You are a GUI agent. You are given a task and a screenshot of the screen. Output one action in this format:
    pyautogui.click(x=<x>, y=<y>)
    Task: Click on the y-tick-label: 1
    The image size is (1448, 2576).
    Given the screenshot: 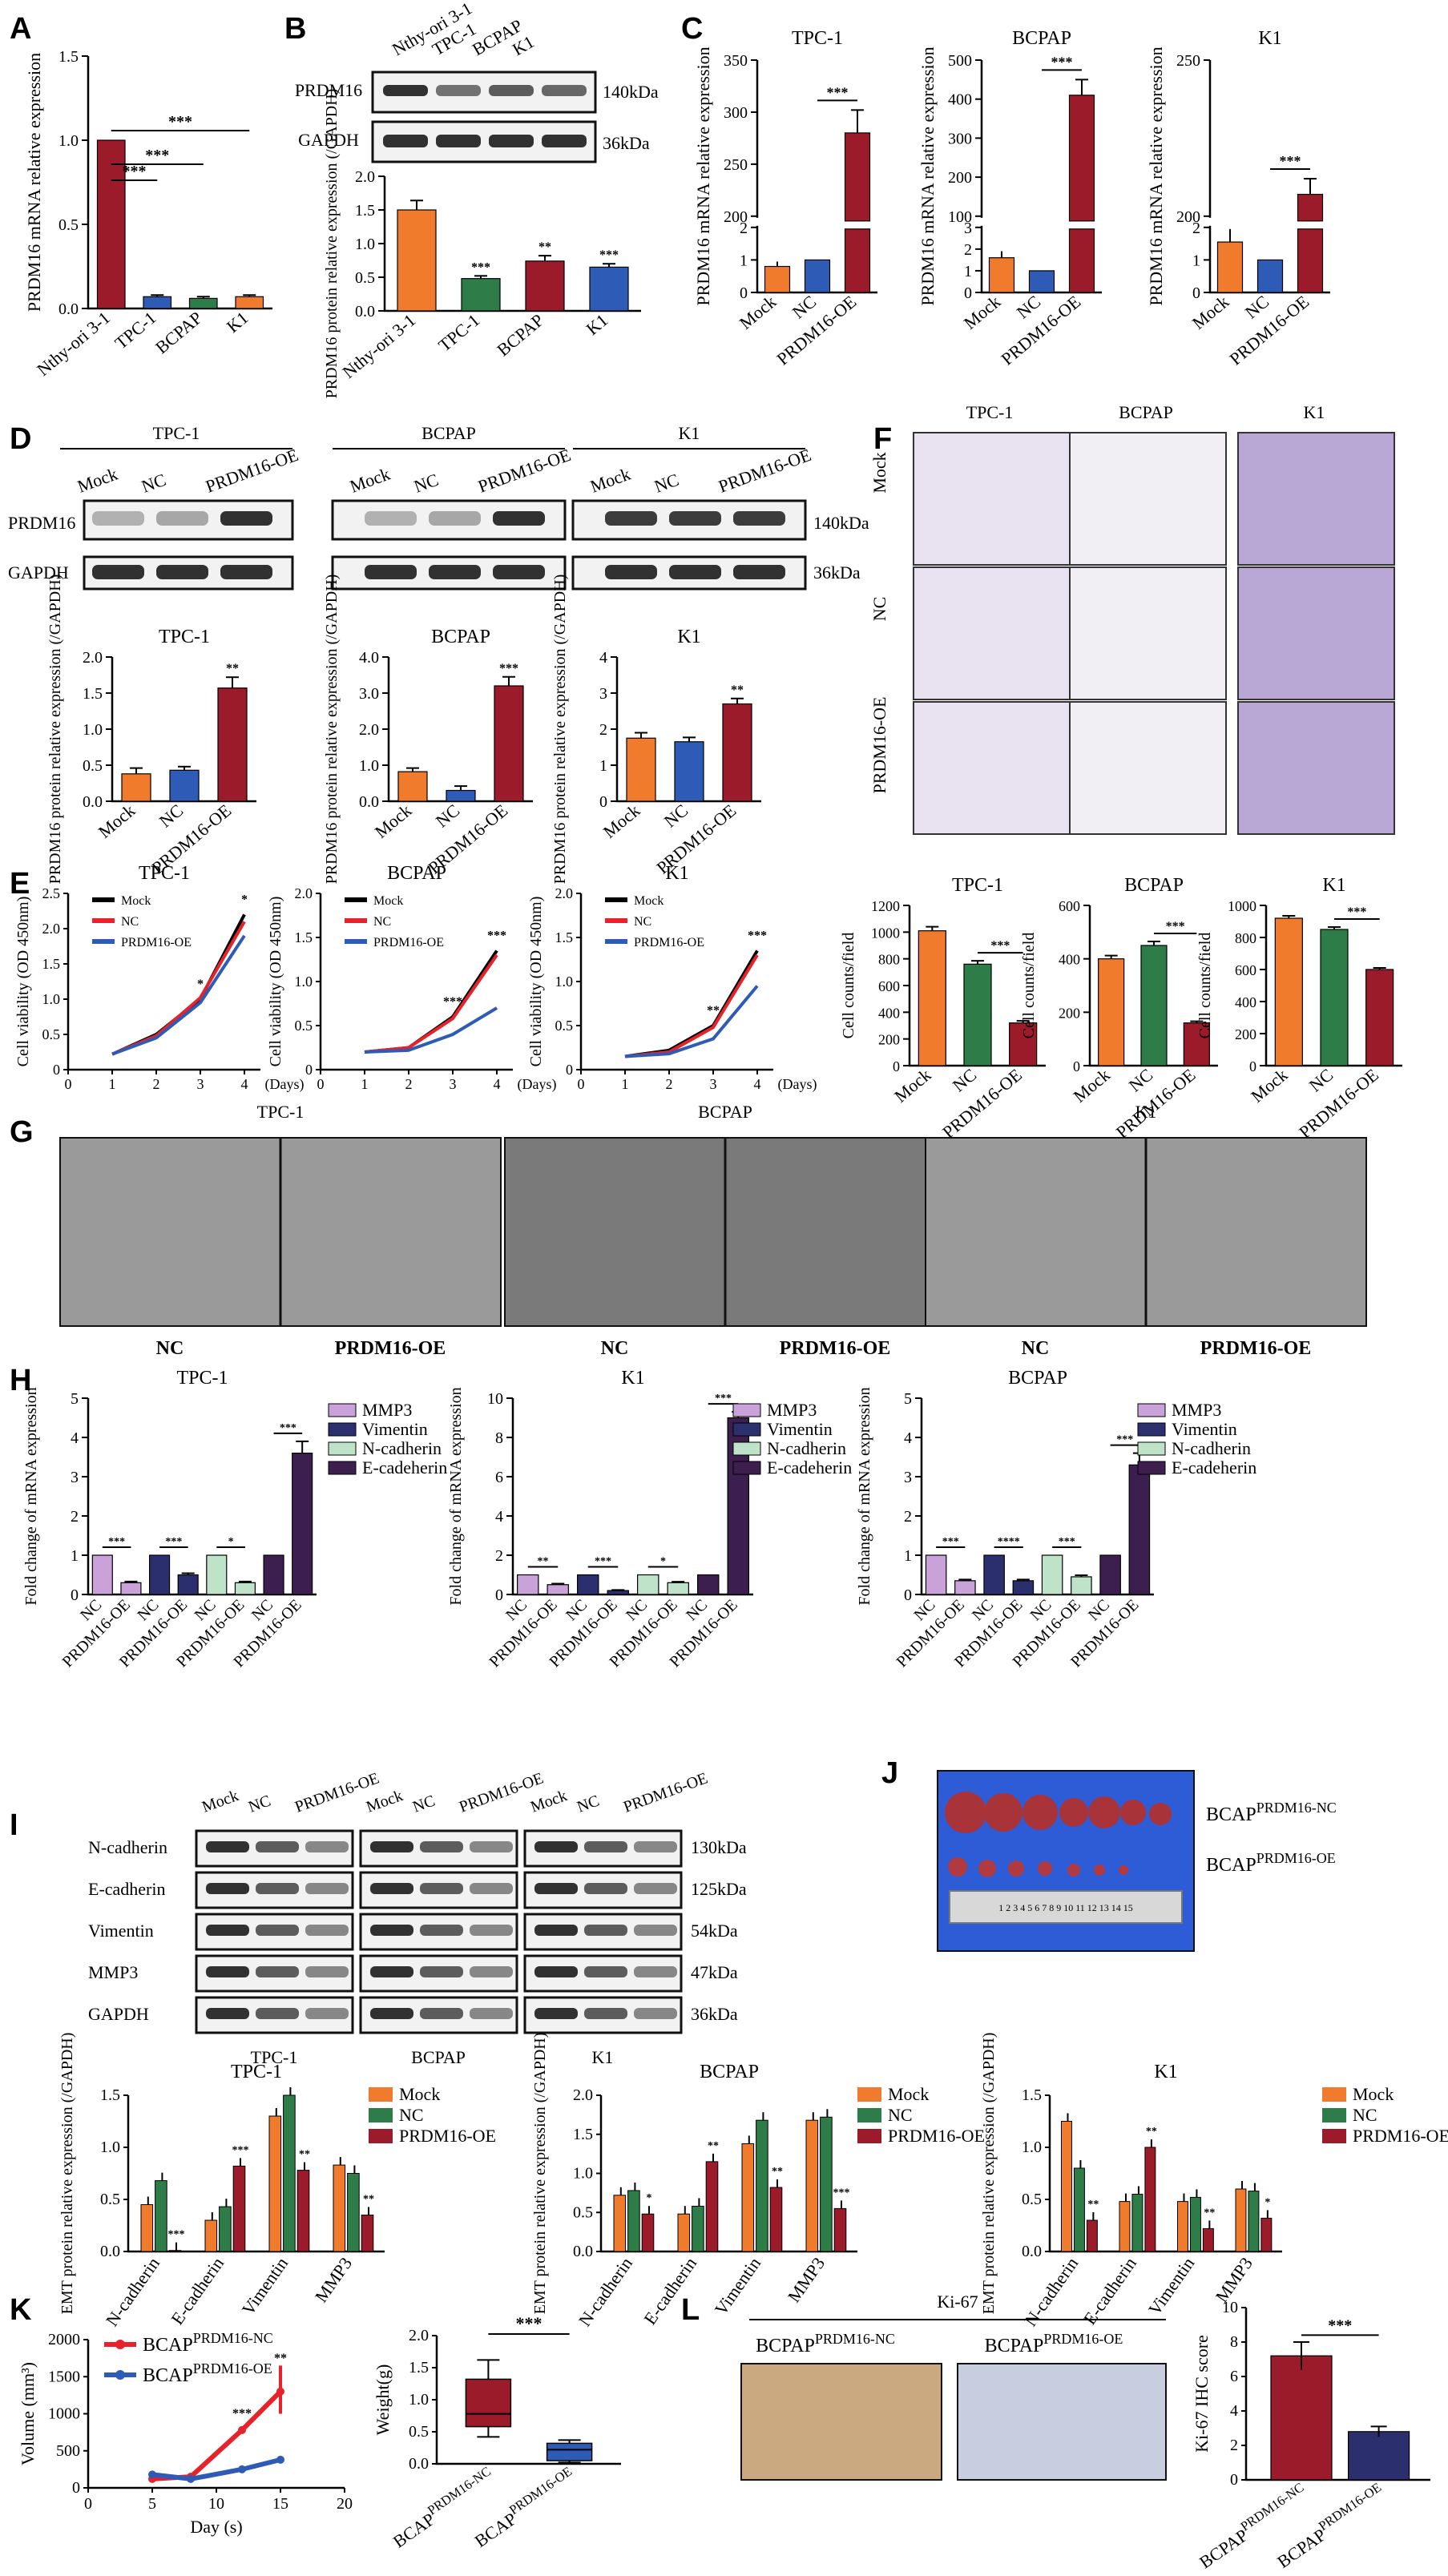 What is the action you would take?
    pyautogui.click(x=1196, y=260)
    